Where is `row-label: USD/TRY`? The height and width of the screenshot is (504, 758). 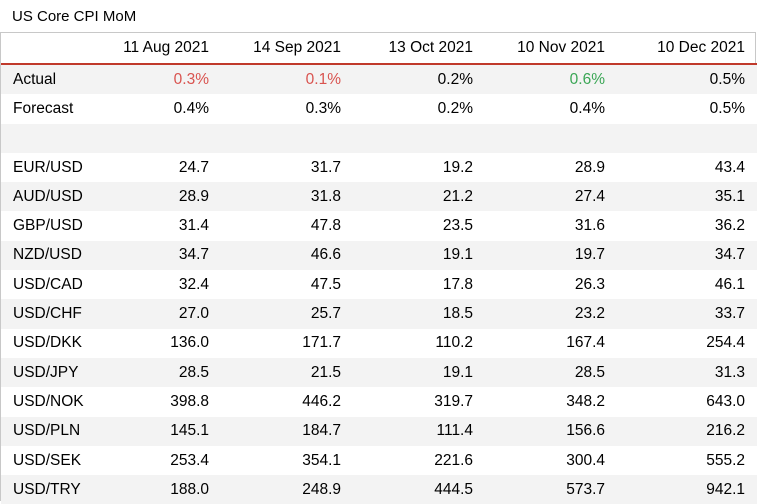
row-label: USD/TRY is located at coordinates (51, 489).